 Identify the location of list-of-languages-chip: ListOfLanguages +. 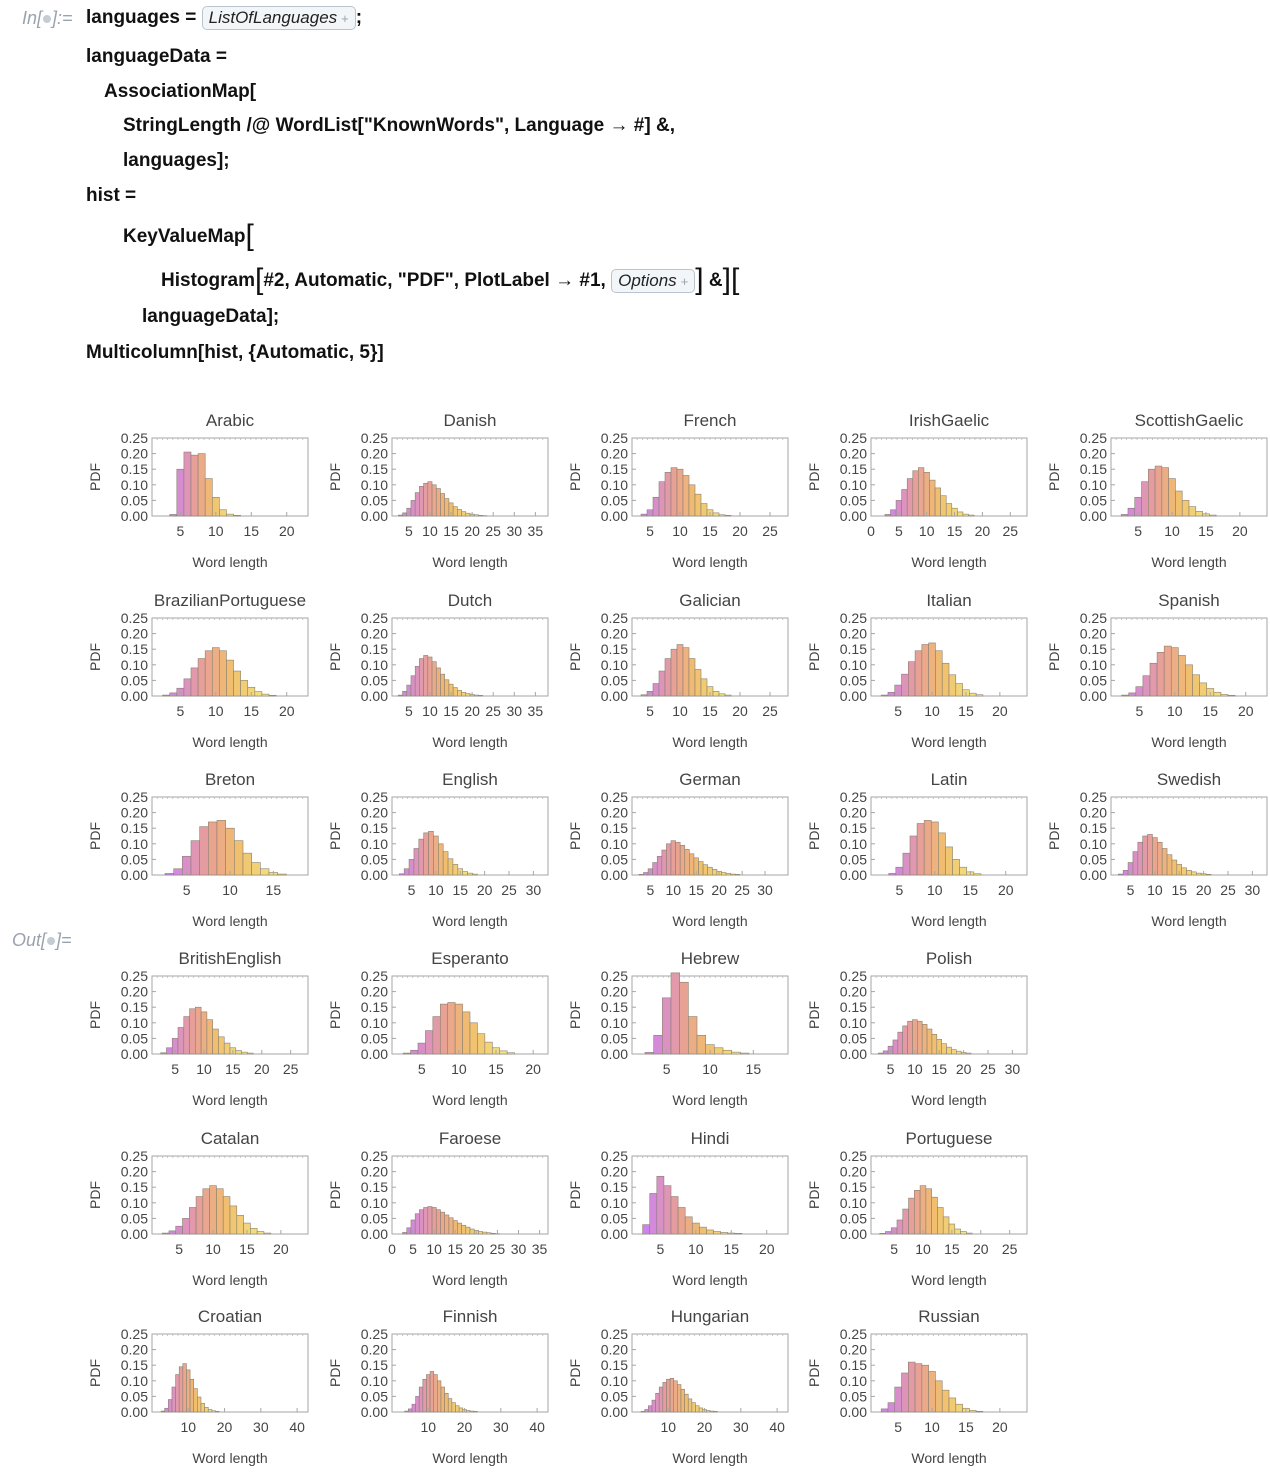
(278, 18).